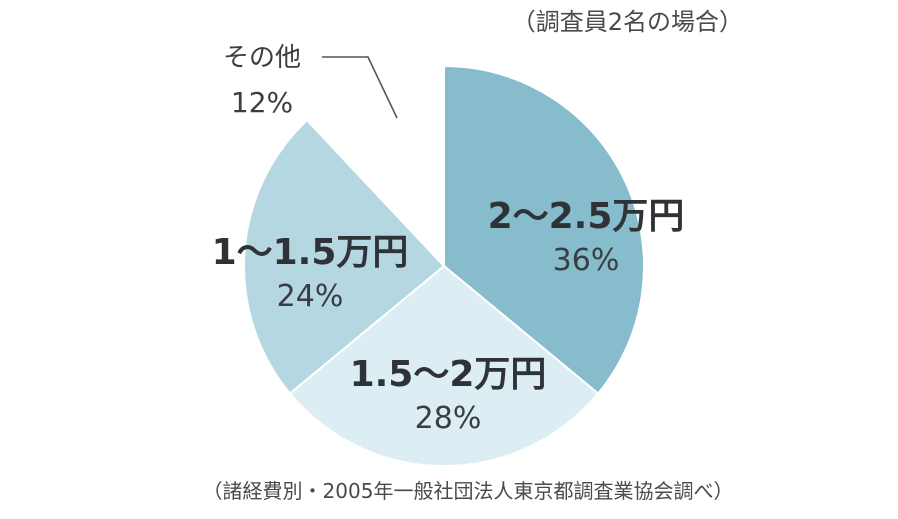  I want to click on slice-value-1-1.5: 24%, so click(310, 296).